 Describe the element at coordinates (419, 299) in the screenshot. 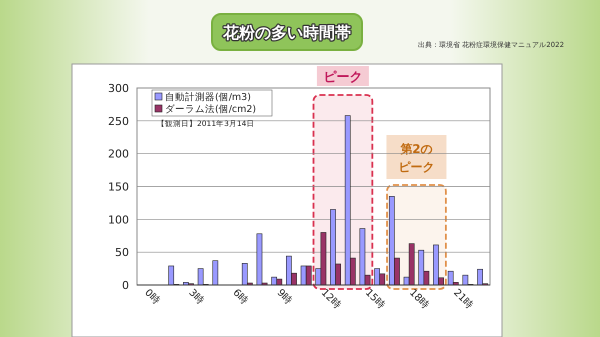

I see `x-tick-label: 18時` at that location.